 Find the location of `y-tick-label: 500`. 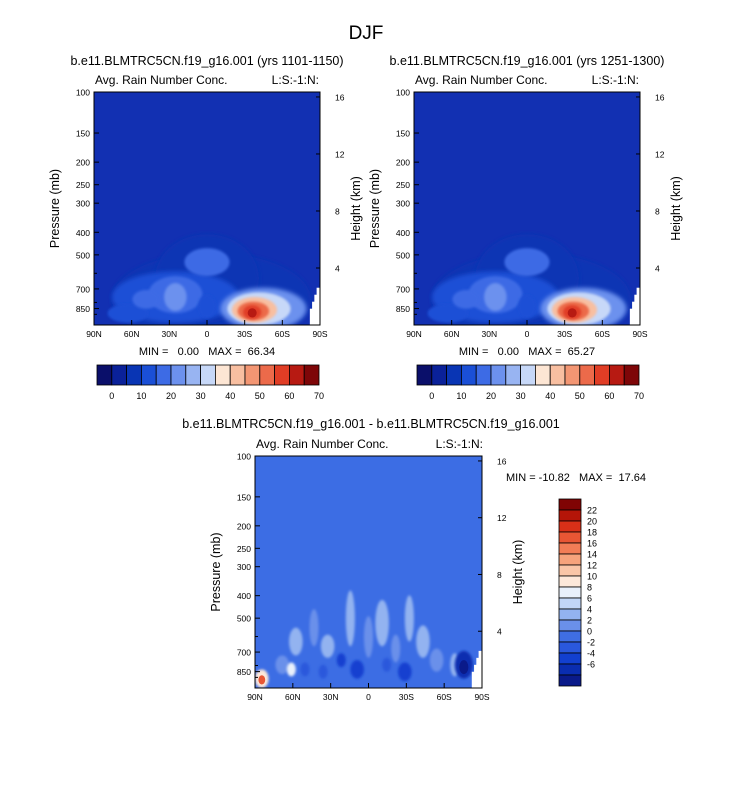

y-tick-label: 500 is located at coordinates (83, 255).